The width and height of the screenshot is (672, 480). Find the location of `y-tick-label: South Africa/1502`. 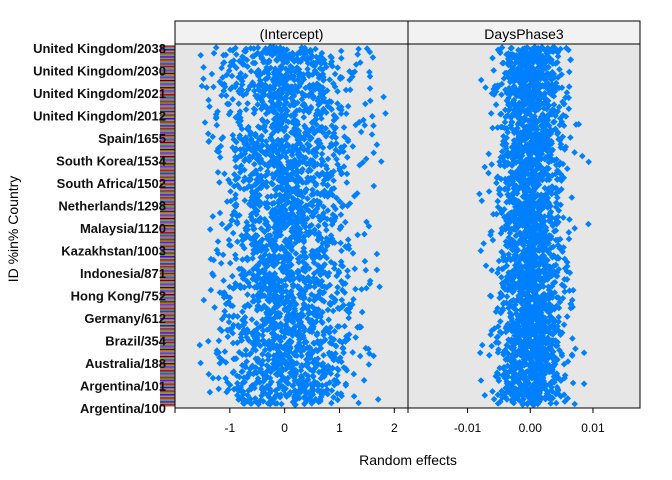

y-tick-label: South Africa/1502 is located at coordinates (111, 183).